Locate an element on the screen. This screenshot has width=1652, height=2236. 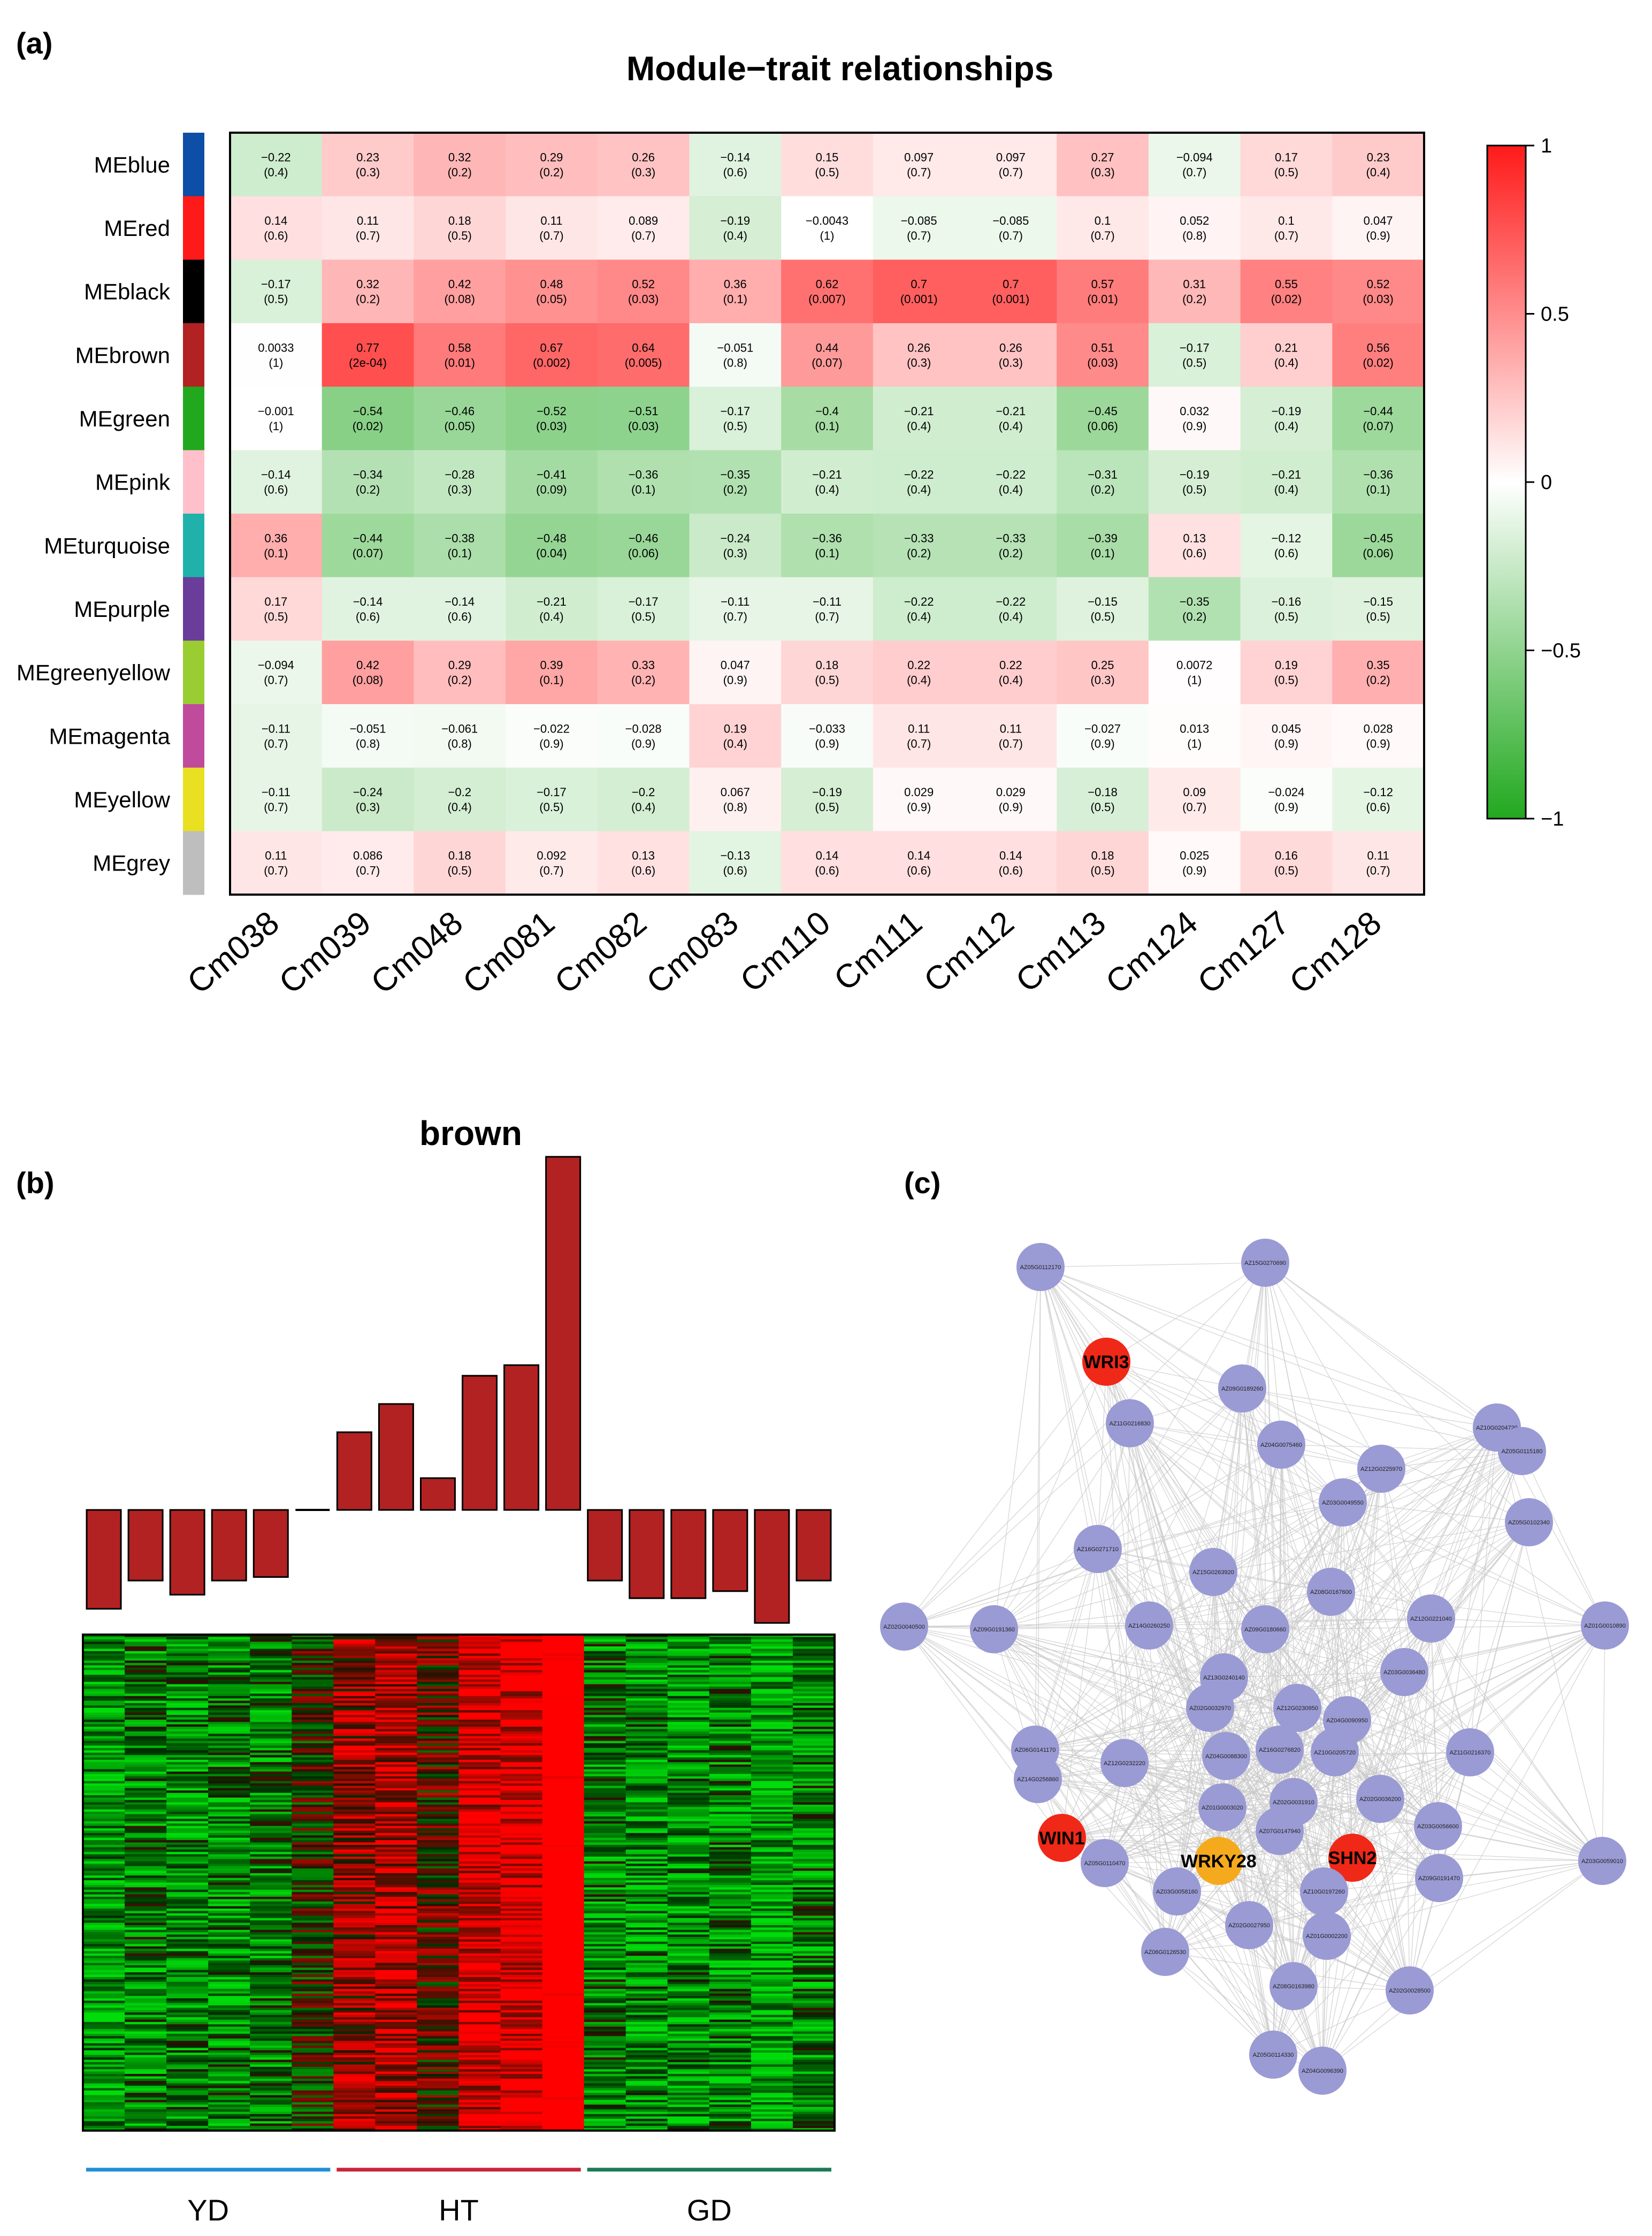
cell-correlation-label: −0.0043 is located at coordinates (827, 221).